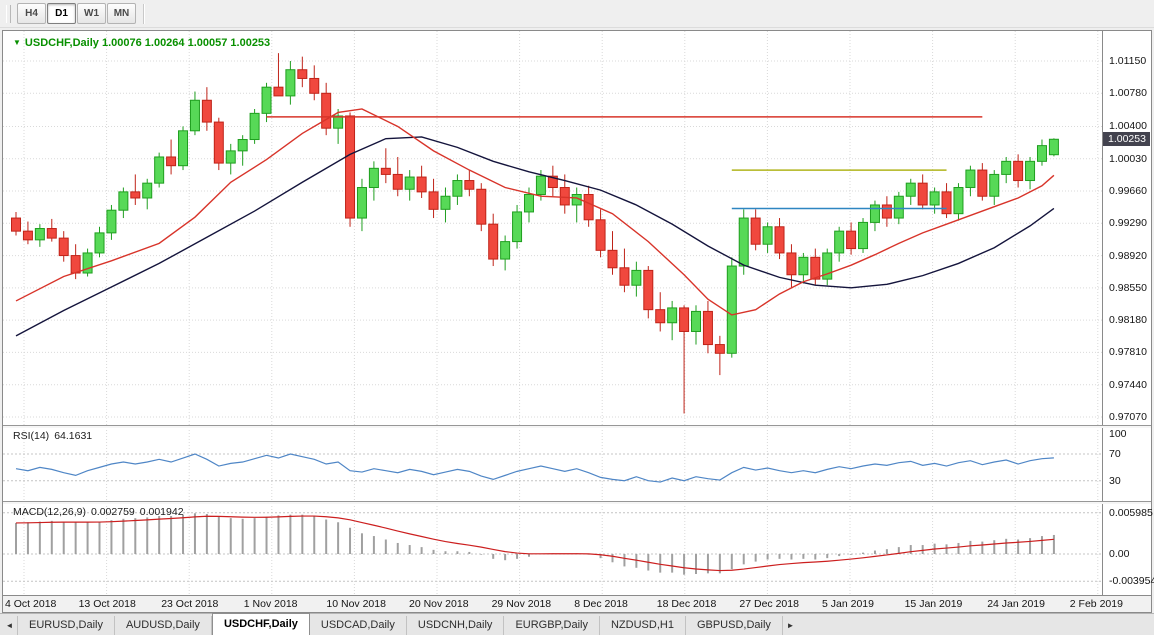 This screenshot has width=1154, height=635. What do you see at coordinates (1128, 384) in the screenshot?
I see `price-axis-label: 0.97440` at bounding box center [1128, 384].